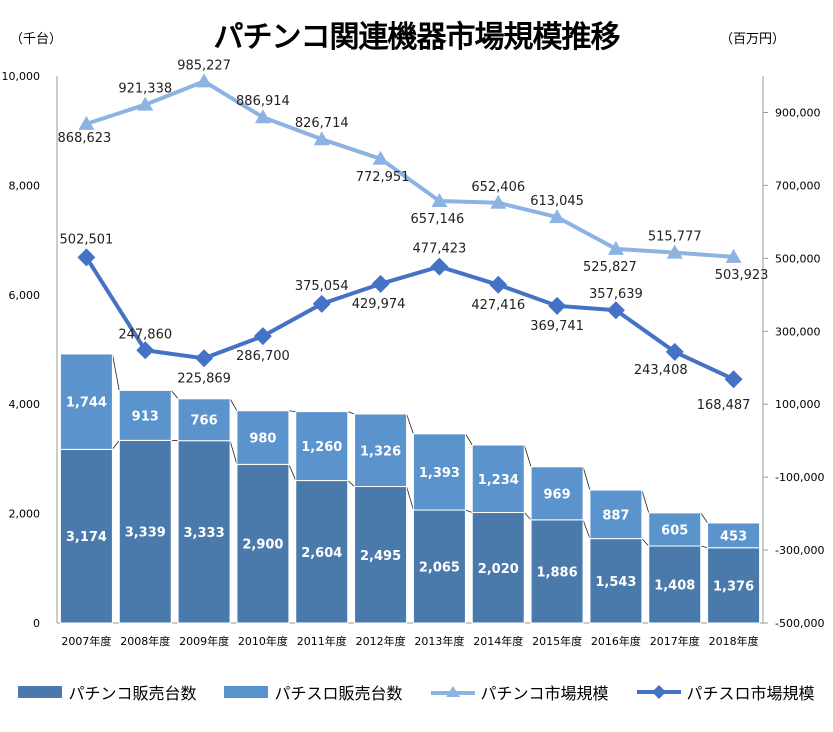 The width and height of the screenshot is (833, 732). Describe the element at coordinates (615, 515) in the screenshot. I see `bar-label: 887` at that location.